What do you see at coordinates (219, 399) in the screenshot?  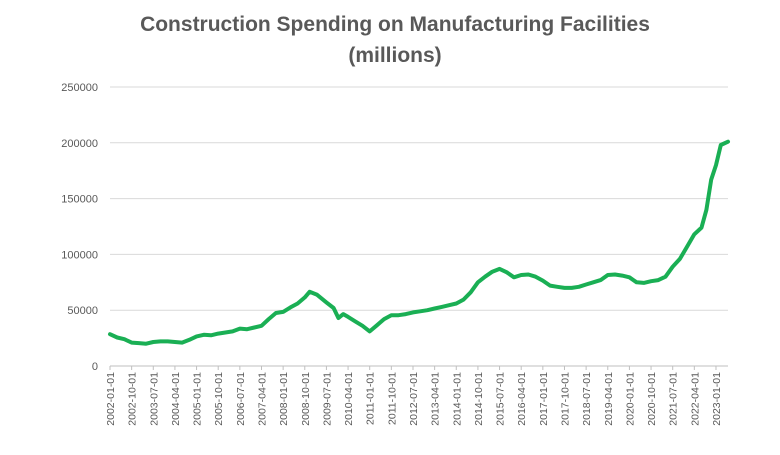 I see `x-tick-label: 2005-10-01` at bounding box center [219, 399].